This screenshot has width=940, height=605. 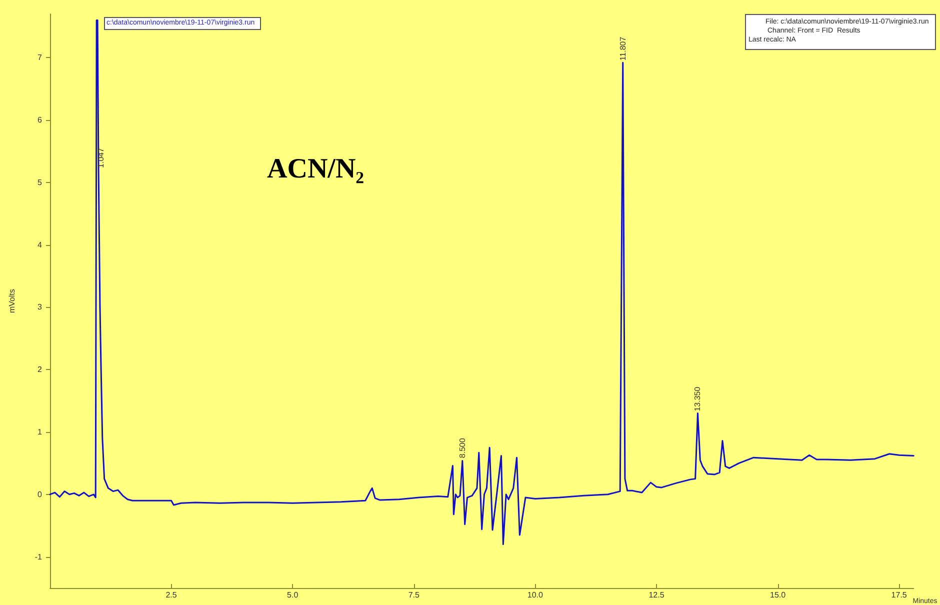 I want to click on y-tick-label: -1, so click(x=38, y=557).